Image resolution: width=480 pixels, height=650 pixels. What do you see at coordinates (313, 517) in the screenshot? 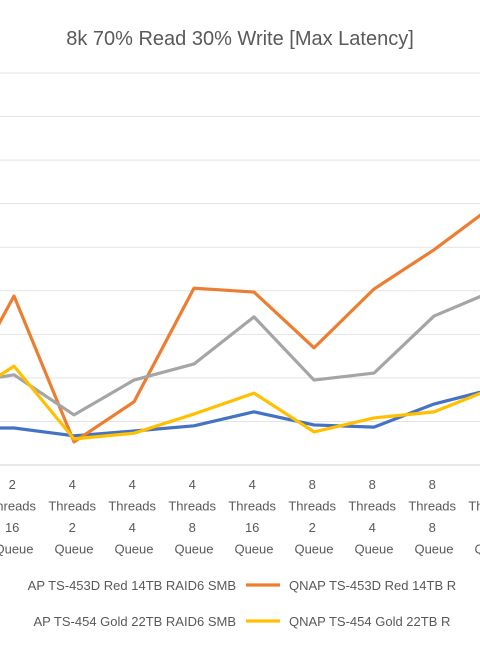
I see `x-tick-label: 8 Threads 2 Queue` at bounding box center [313, 517].